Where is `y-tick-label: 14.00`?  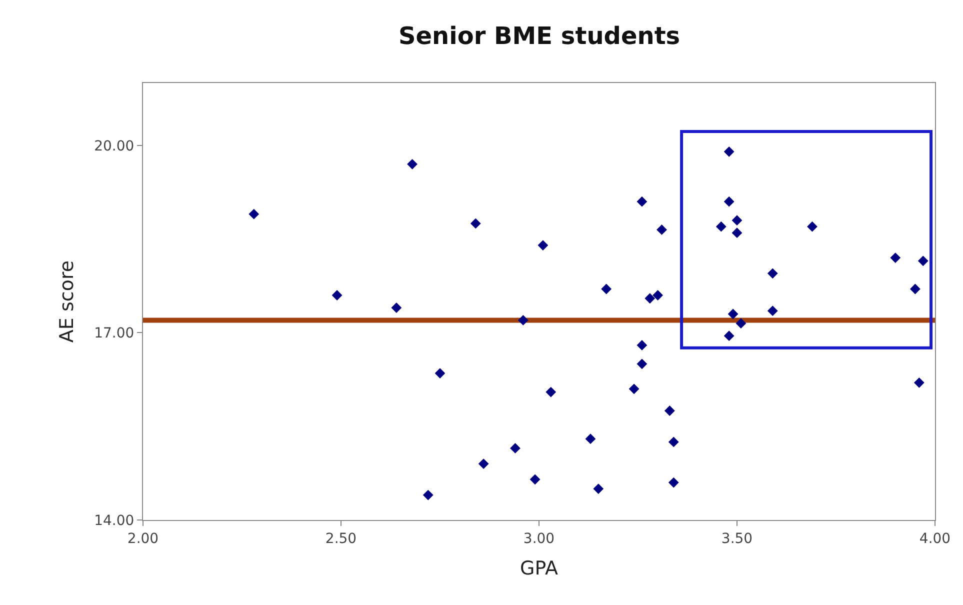
y-tick-label: 14.00 is located at coordinates (114, 520).